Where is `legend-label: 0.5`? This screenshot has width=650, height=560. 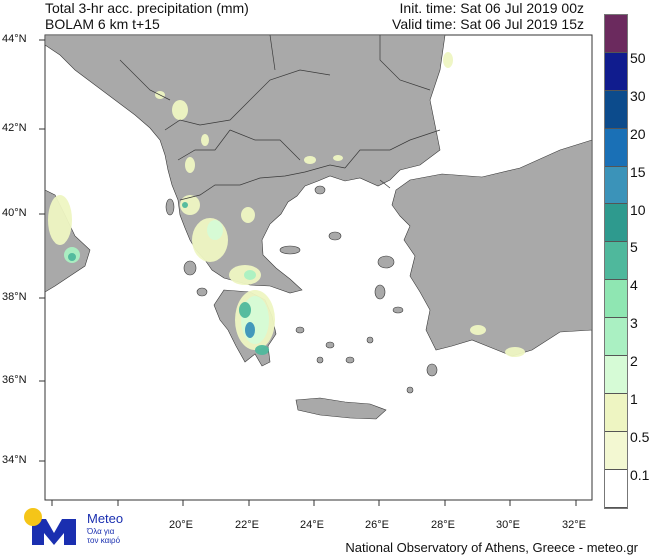 legend-label: 0.5 is located at coordinates (640, 436).